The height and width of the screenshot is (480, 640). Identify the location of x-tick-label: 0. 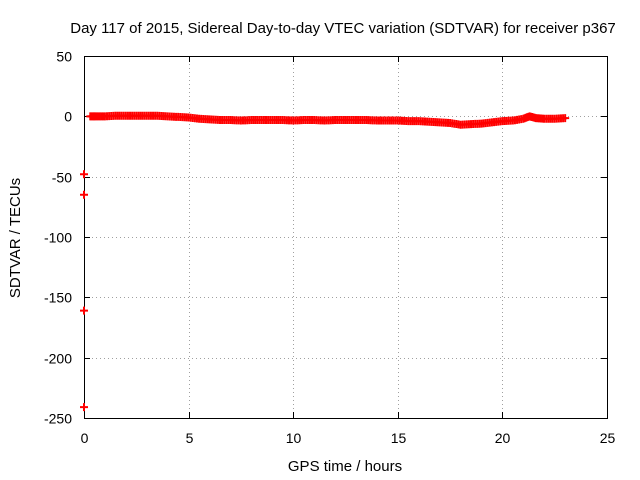
(85, 438).